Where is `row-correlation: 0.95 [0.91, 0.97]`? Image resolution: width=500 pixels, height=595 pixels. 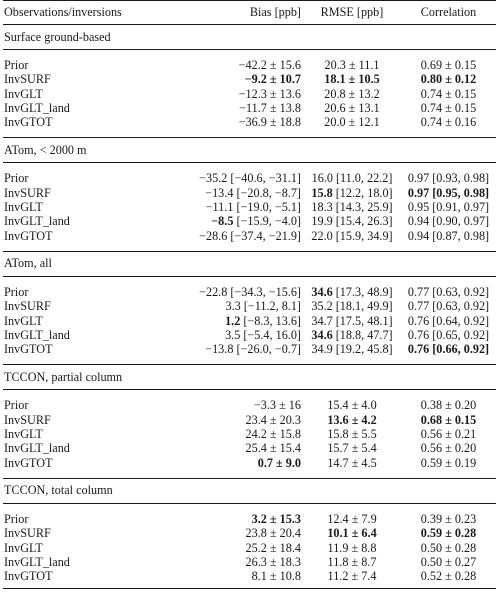
row-correlation: 0.95 [0.91, 0.97] is located at coordinates (448, 207).